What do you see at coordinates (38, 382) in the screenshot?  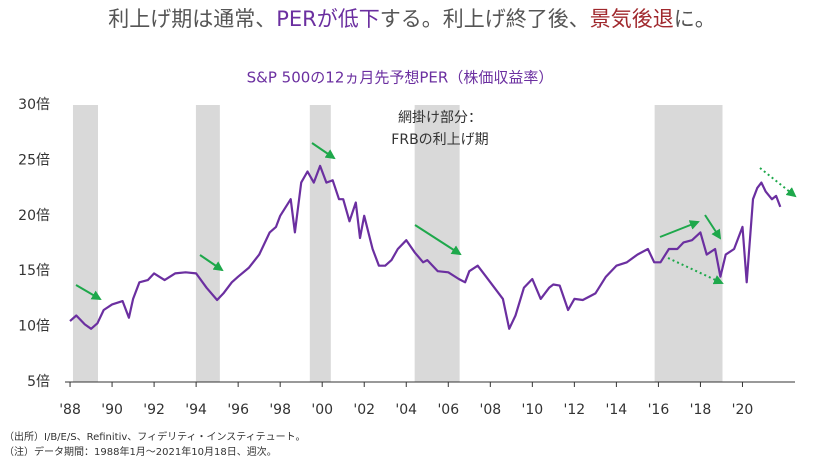 I see `y-tick-label: 5倍` at bounding box center [38, 382].